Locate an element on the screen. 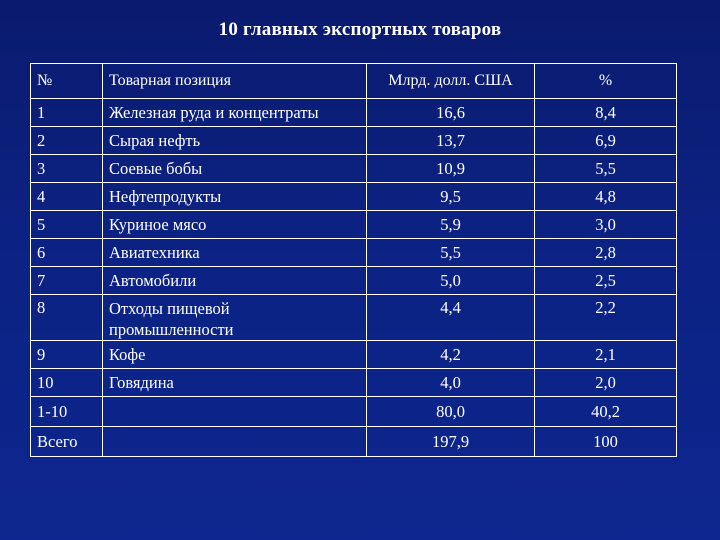 The height and width of the screenshot is (540, 720). row-percent: 5,5 is located at coordinates (605, 168).